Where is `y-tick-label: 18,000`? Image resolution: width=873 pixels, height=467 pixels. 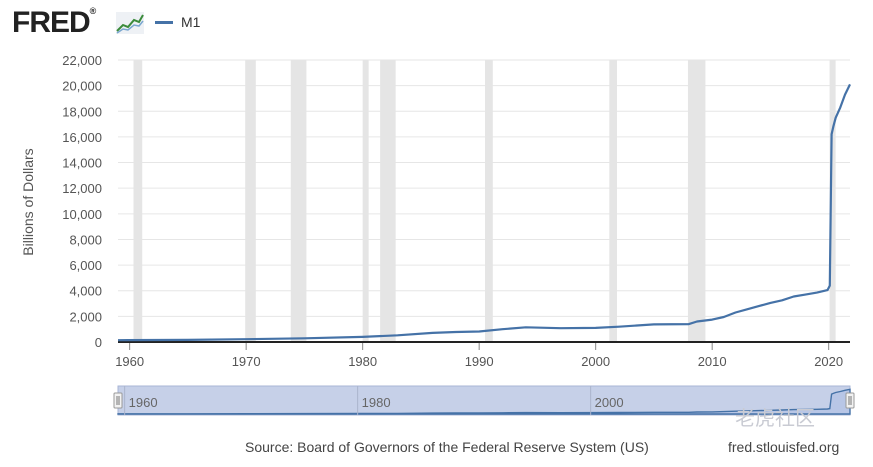 y-tick-label: 18,000 is located at coordinates (82, 111).